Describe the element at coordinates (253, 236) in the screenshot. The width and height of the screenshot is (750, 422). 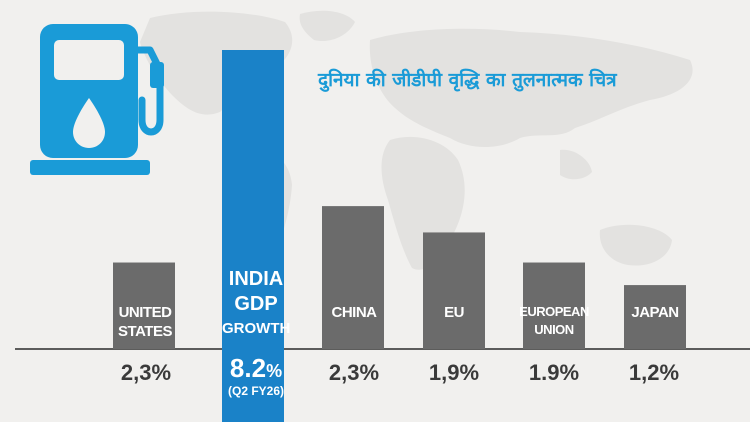
I see `bar-india` at that location.